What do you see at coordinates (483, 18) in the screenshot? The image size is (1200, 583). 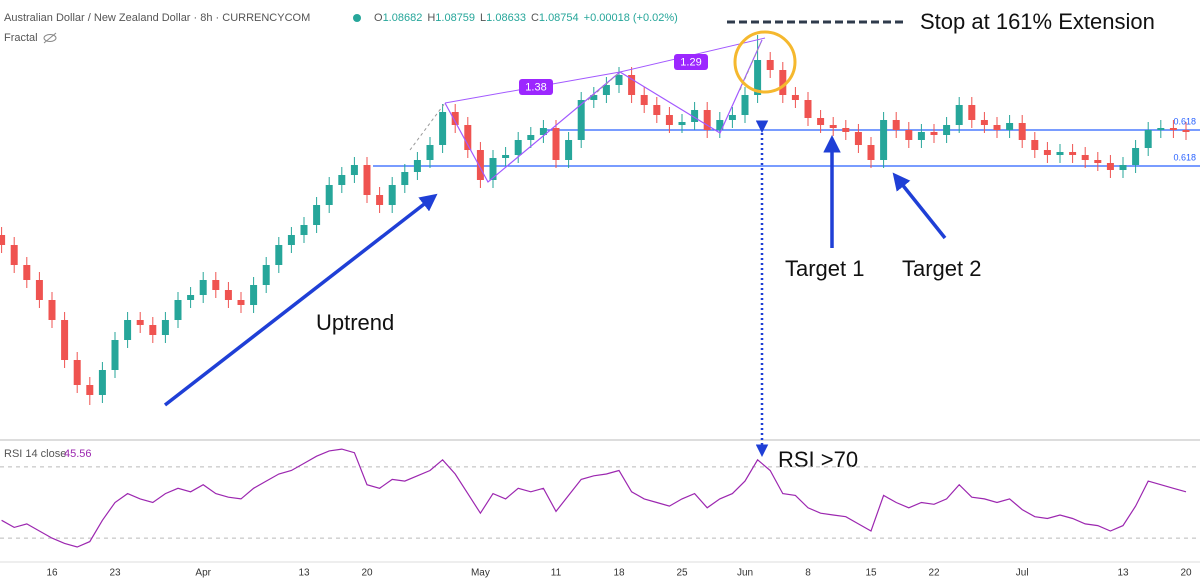 I see `ohlc-key: L` at bounding box center [483, 18].